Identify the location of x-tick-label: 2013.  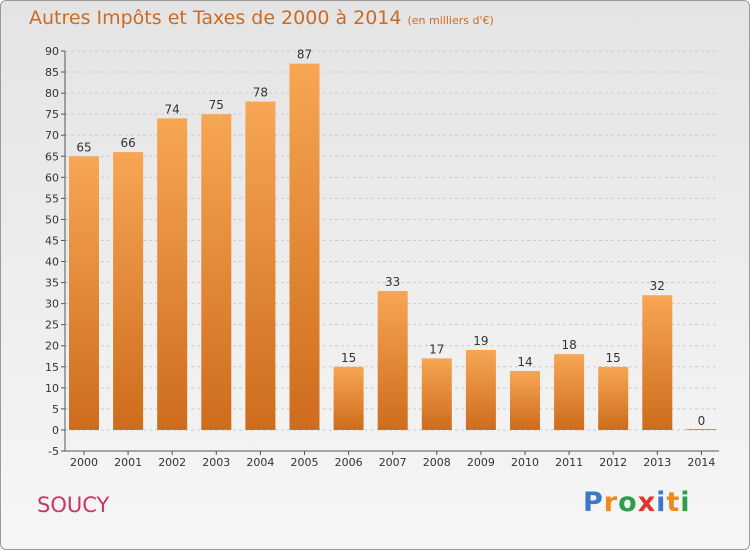
(657, 462).